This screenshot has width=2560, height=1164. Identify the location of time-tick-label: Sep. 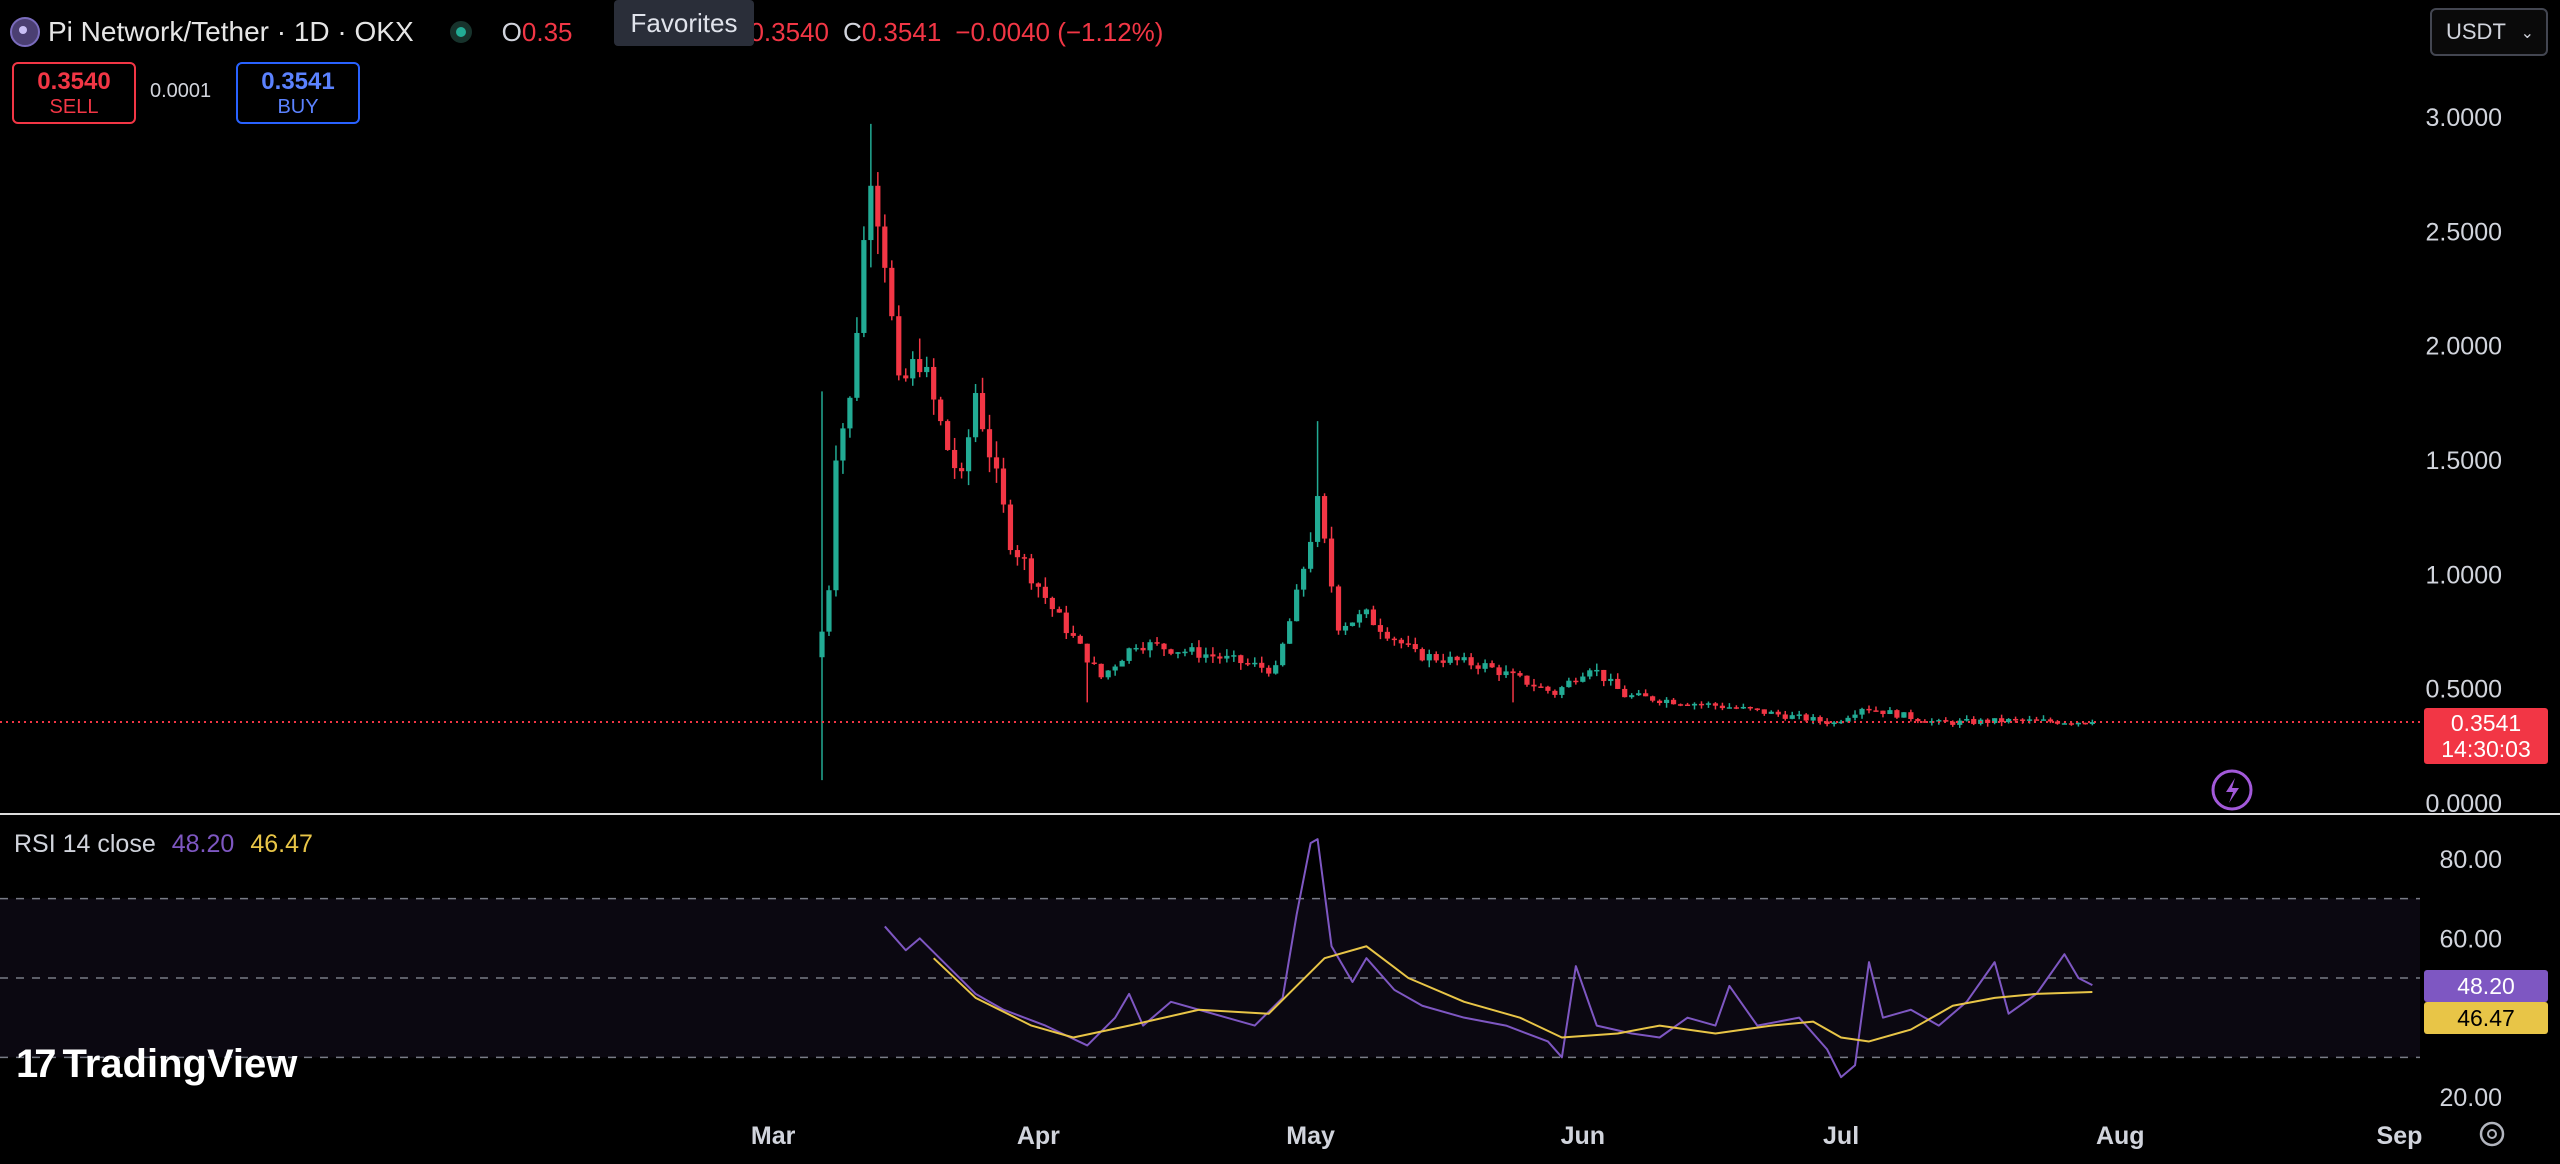
(2400, 1136).